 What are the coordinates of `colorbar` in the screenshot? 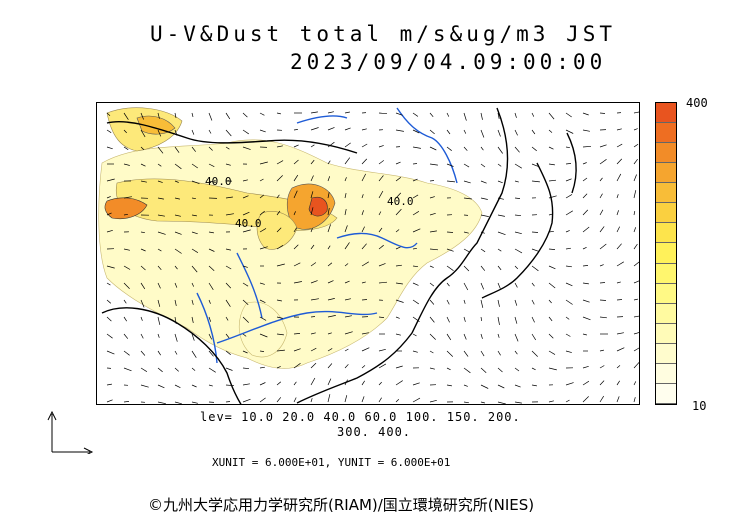 It's located at (666, 253).